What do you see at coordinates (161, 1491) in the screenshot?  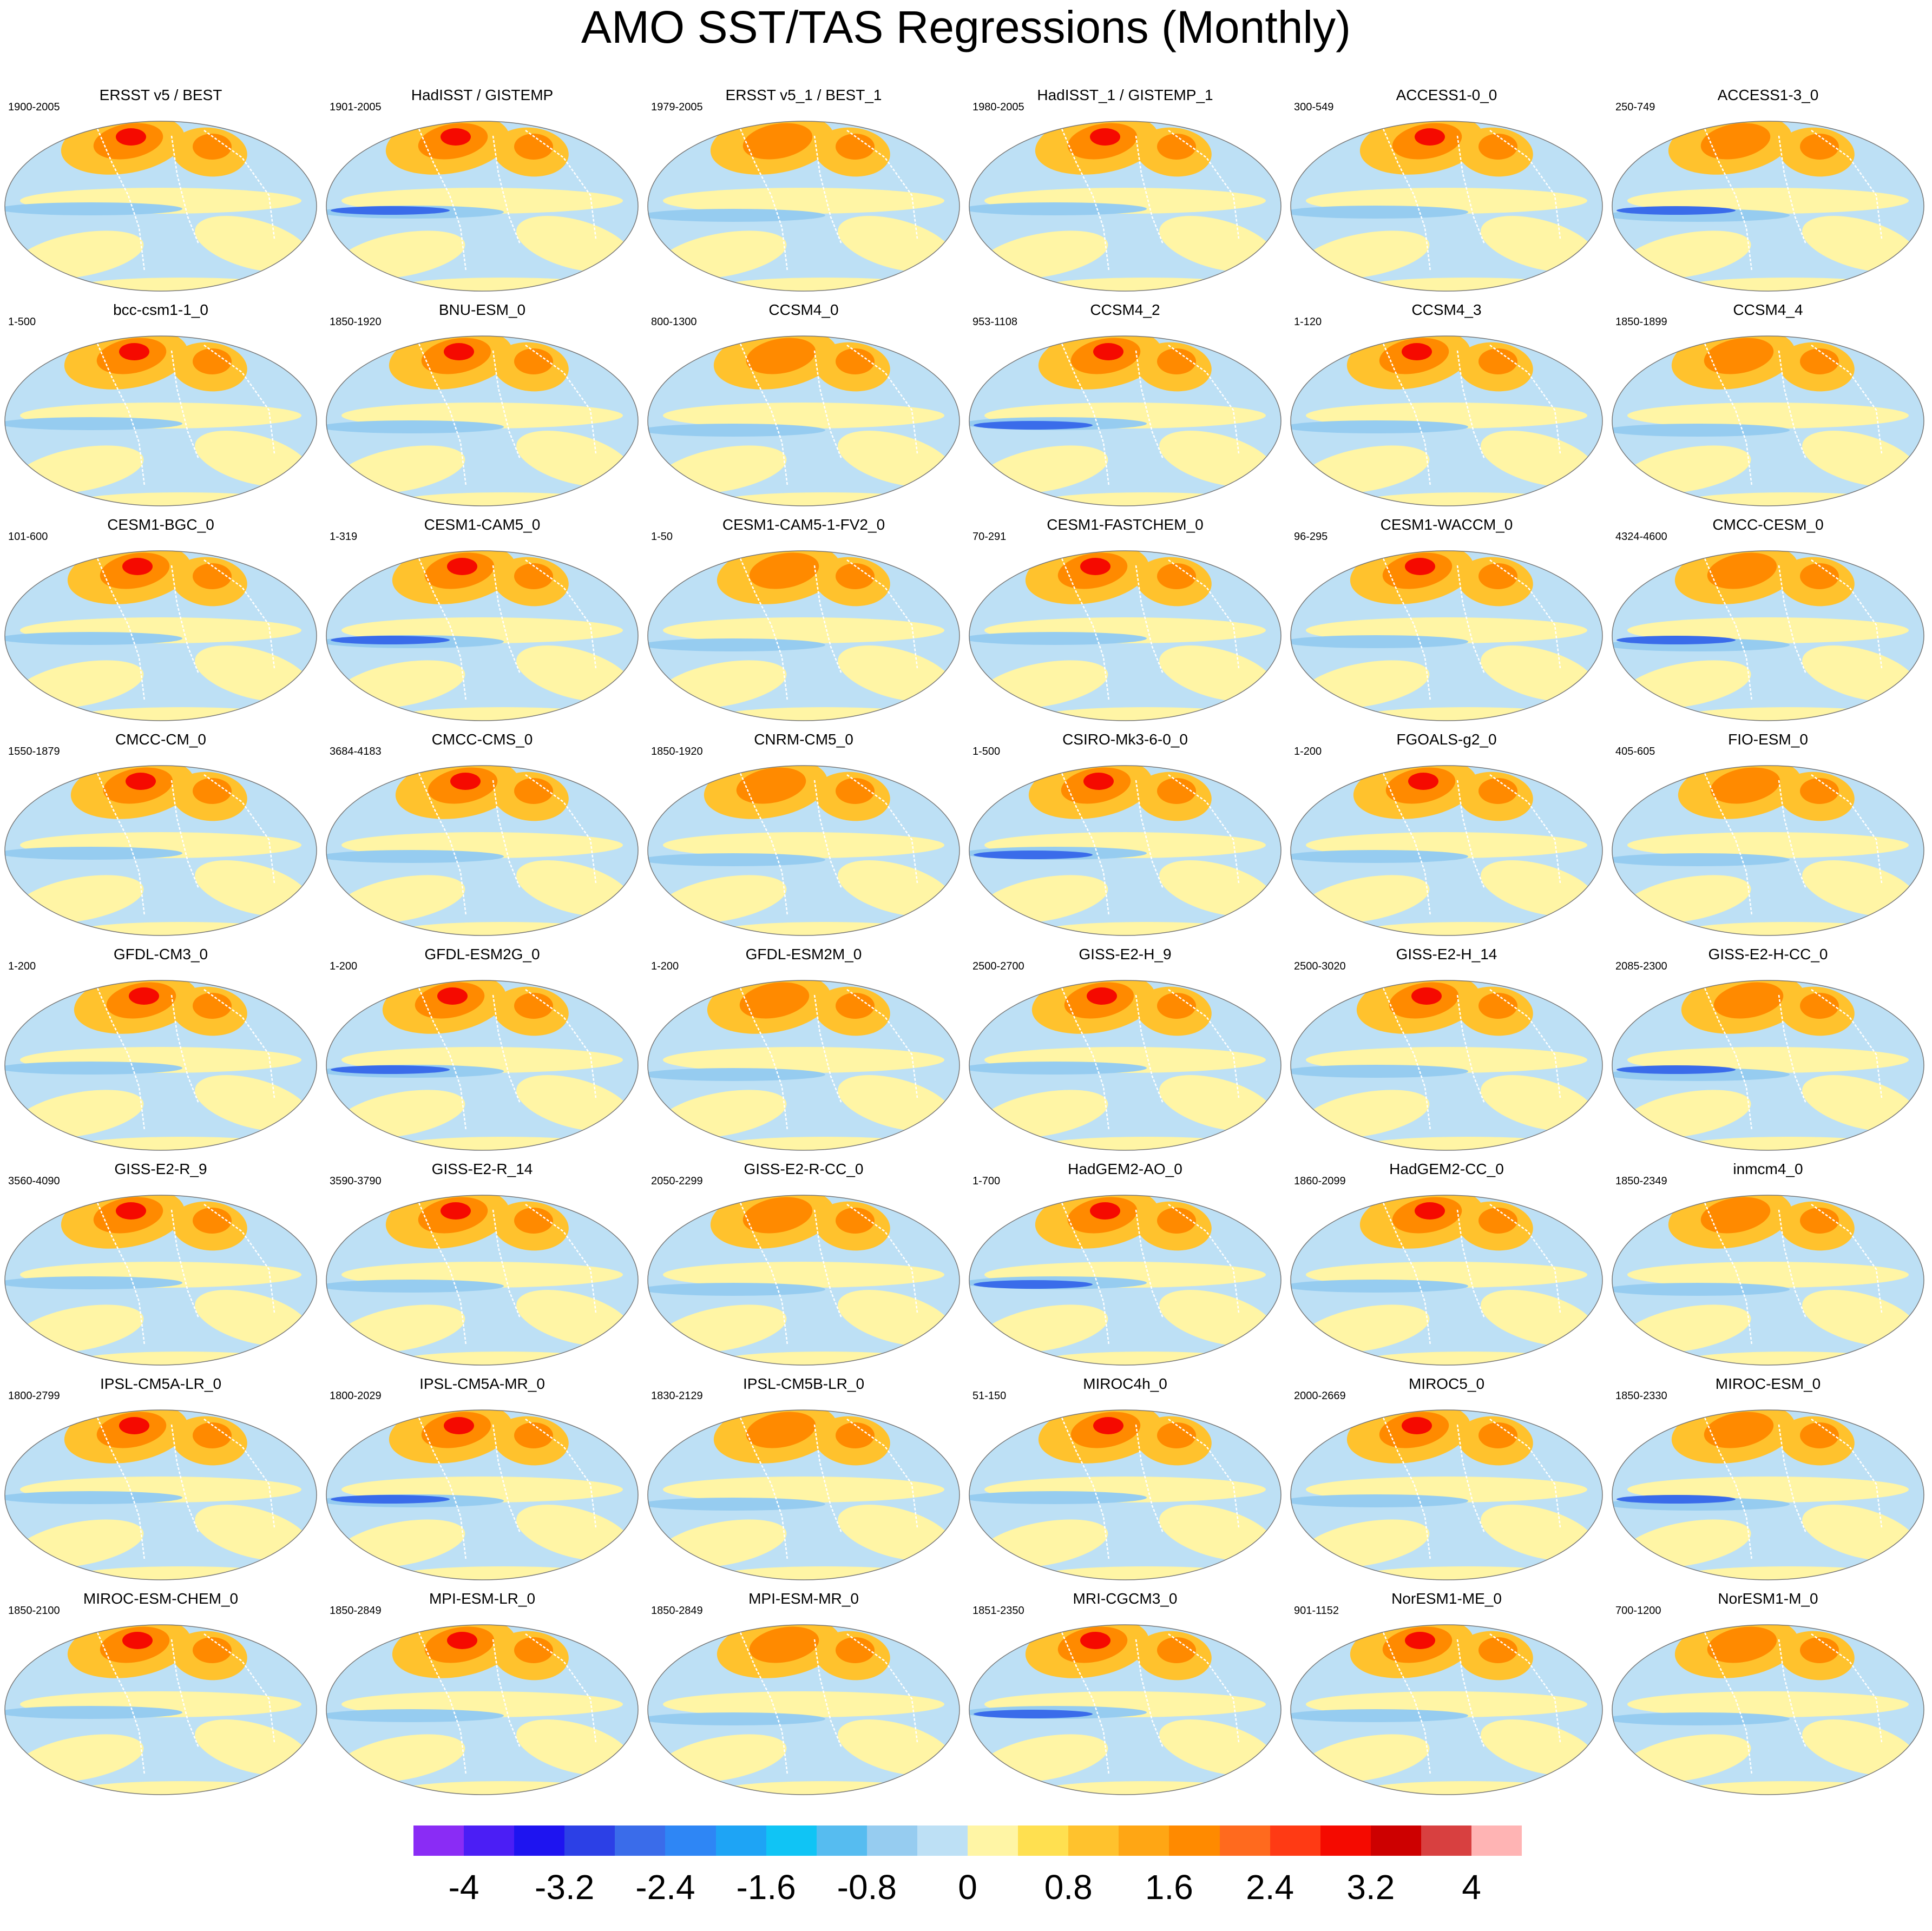 I see `map-panel: IPSL-CM5A-LR_0 1800-2799` at bounding box center [161, 1491].